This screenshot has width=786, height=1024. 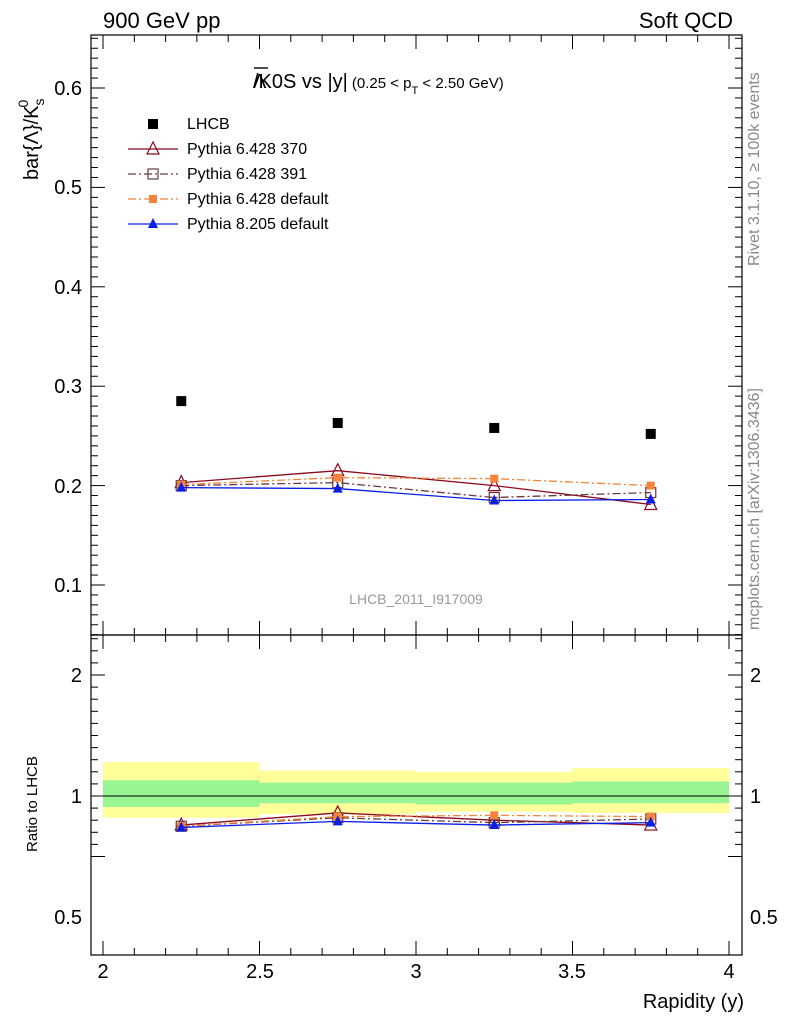 What do you see at coordinates (23, 103) in the screenshot?
I see `y-axis-title-sup: 0` at bounding box center [23, 103].